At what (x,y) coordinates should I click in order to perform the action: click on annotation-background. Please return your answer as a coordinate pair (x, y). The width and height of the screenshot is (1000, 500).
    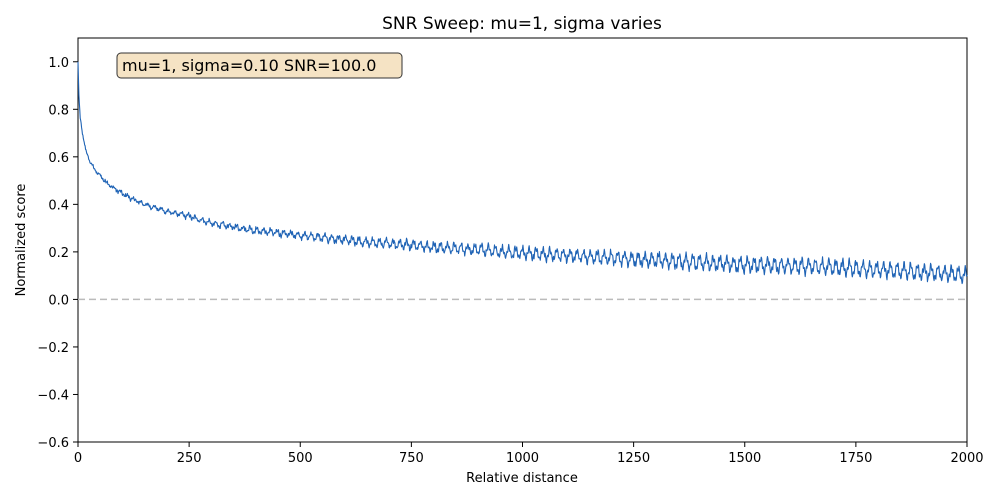
    Looking at the image, I should click on (259, 65).